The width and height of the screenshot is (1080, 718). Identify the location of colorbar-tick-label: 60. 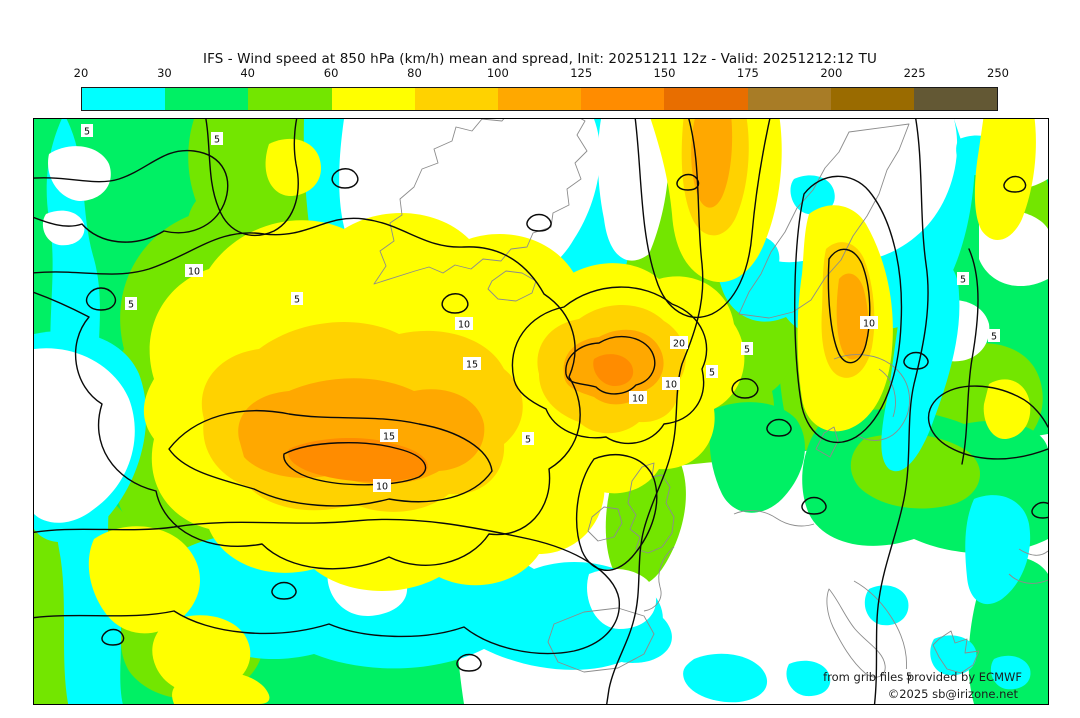
(331, 73).